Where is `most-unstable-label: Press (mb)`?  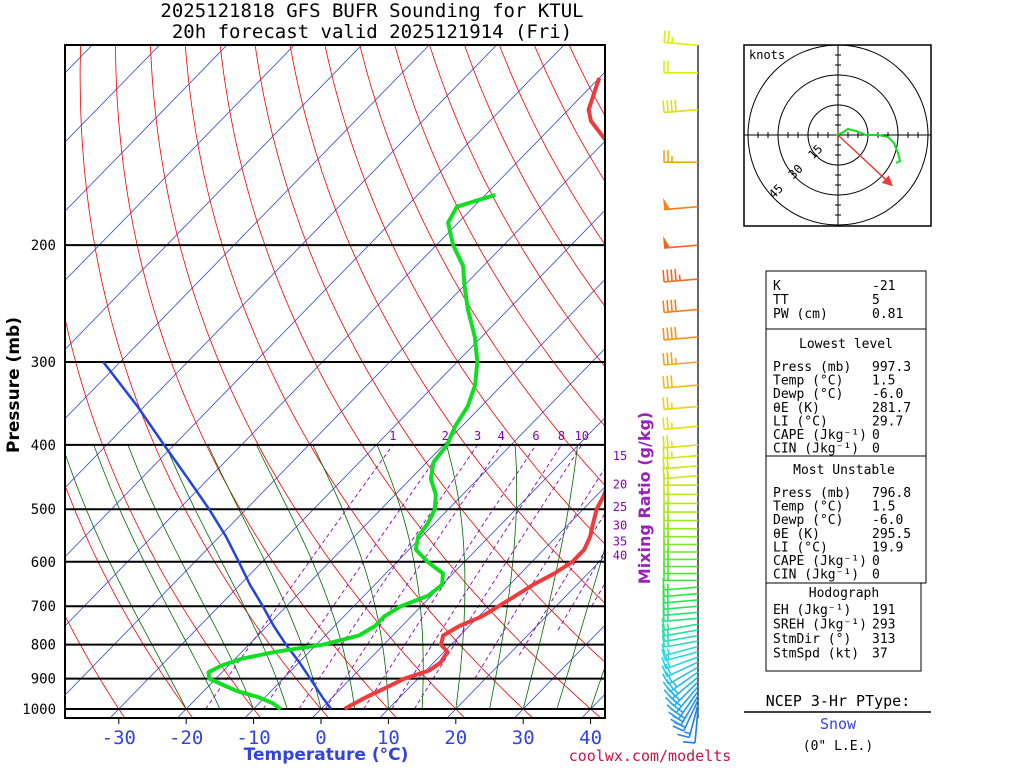 most-unstable-label: Press (mb) is located at coordinates (812, 493).